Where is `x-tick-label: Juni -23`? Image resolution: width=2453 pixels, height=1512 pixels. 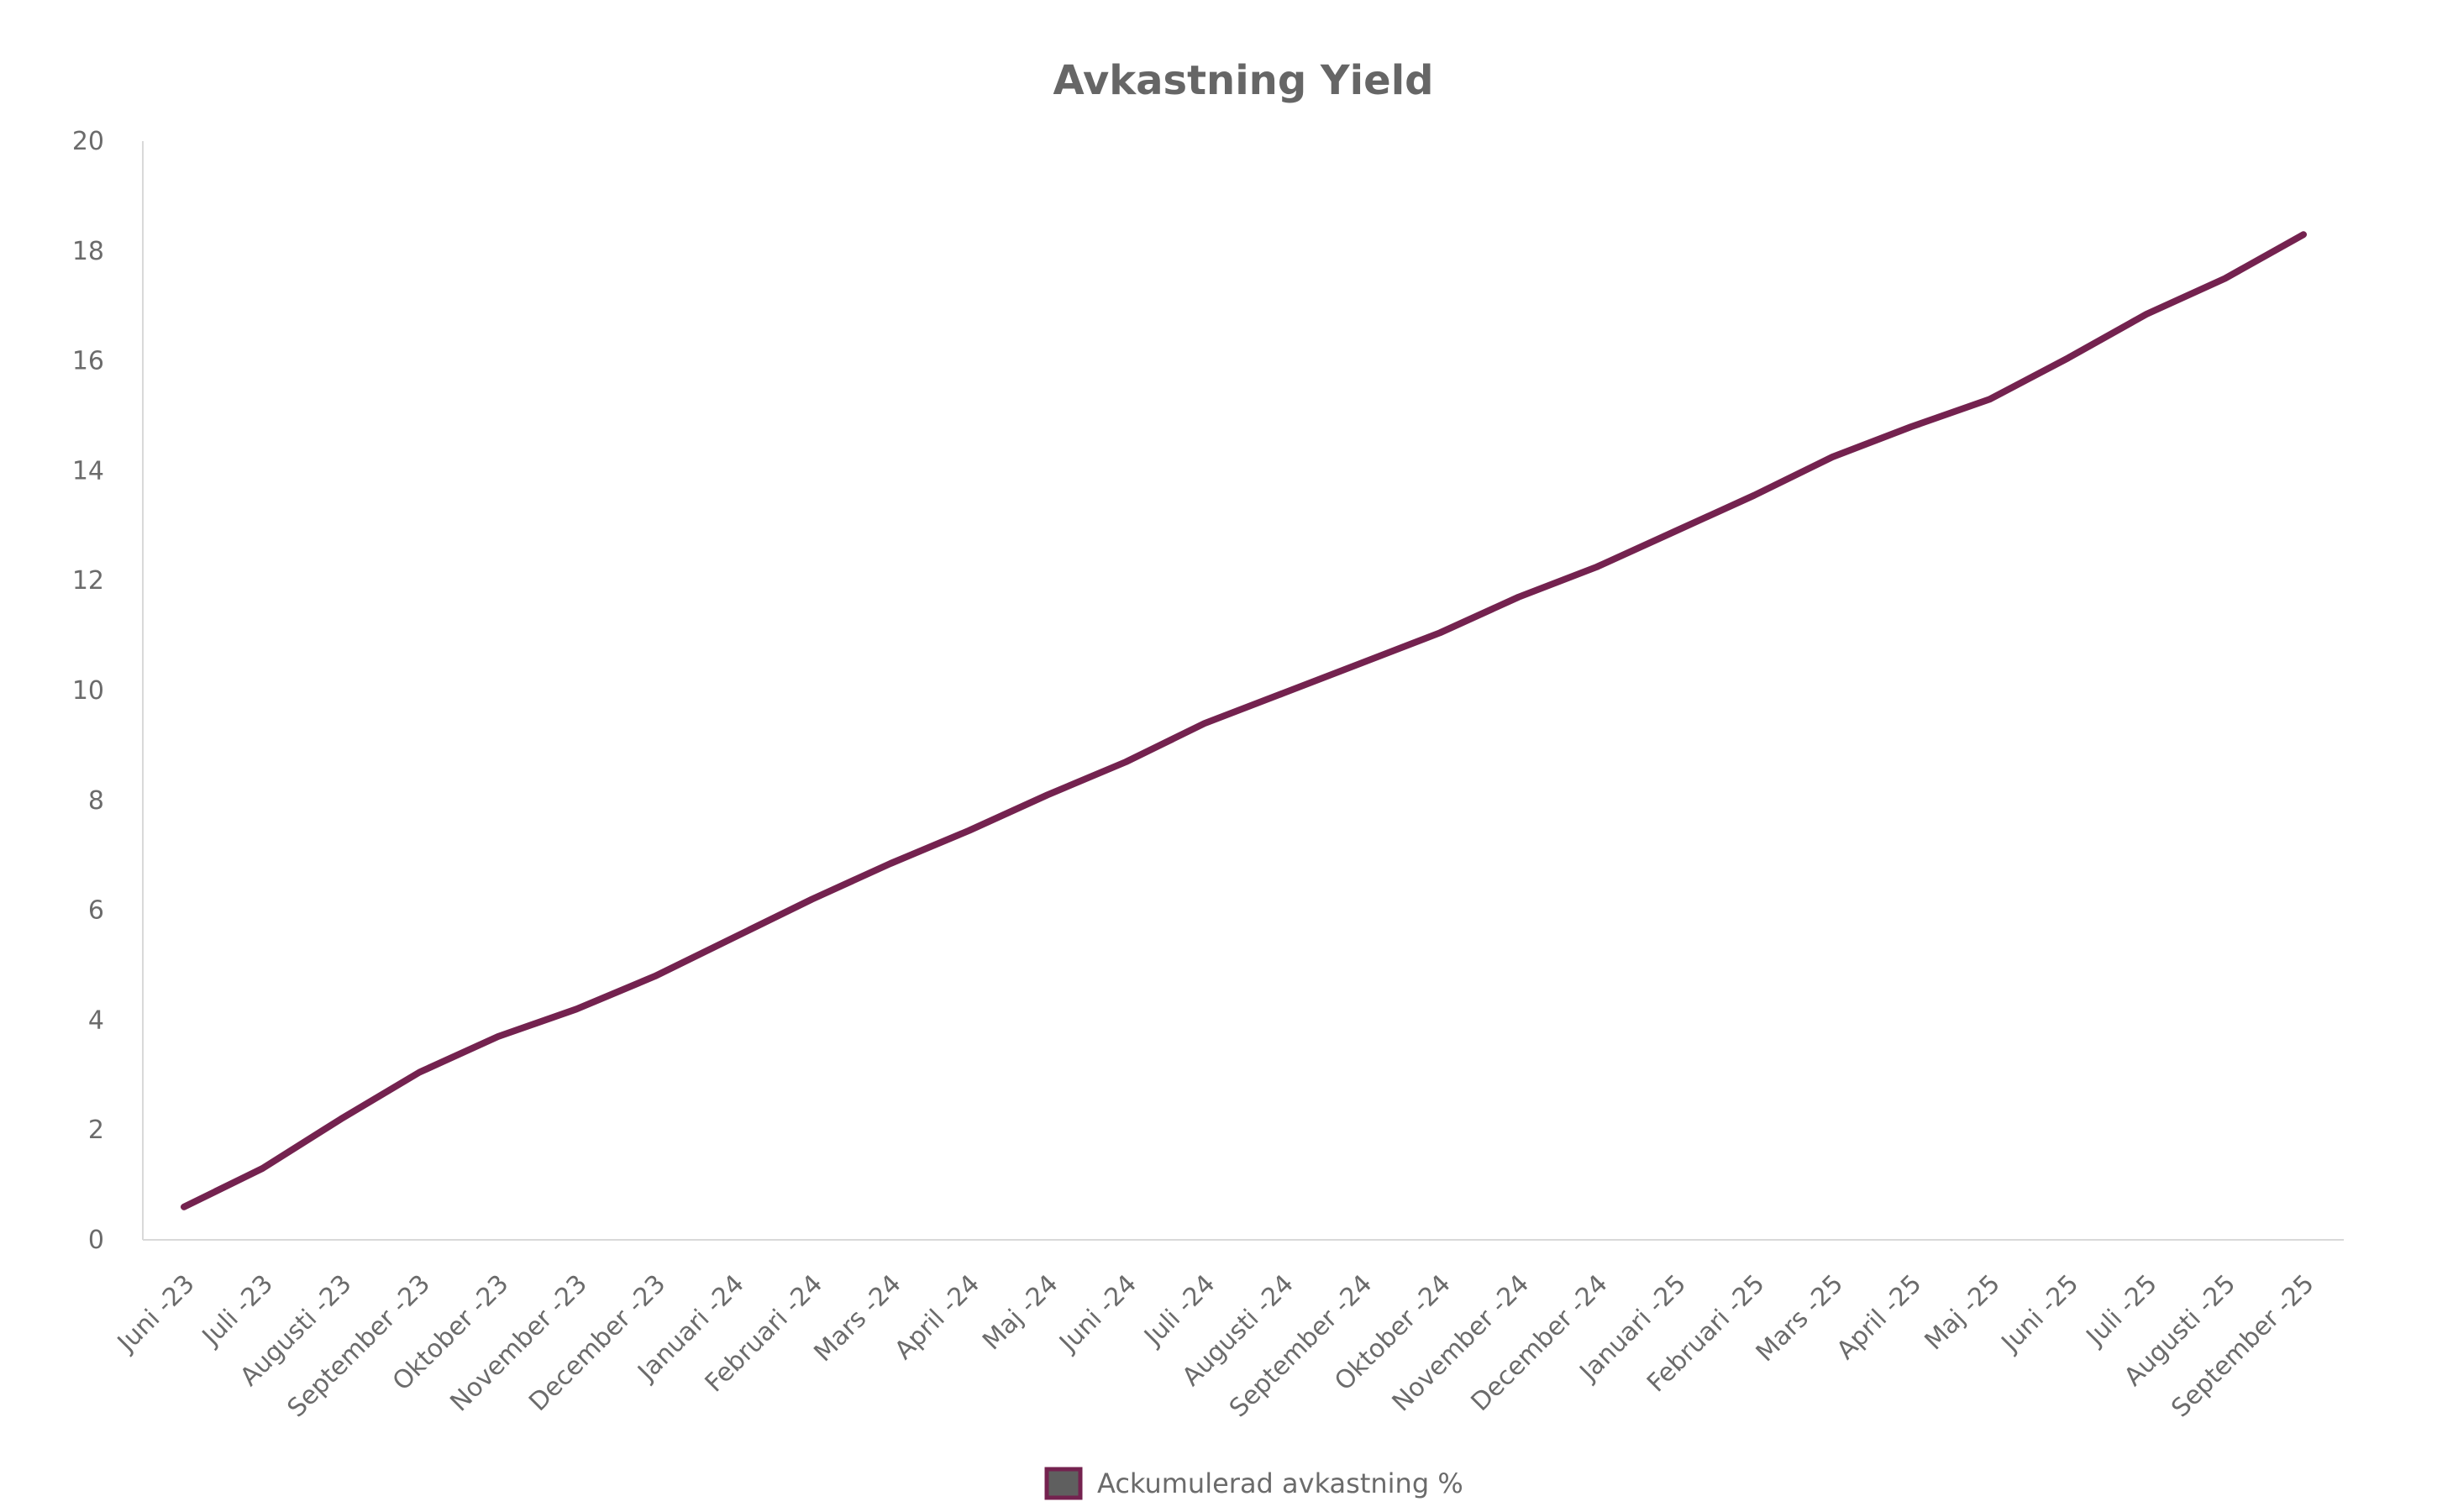 x-tick-label: Juni -23 is located at coordinates (156, 1314).